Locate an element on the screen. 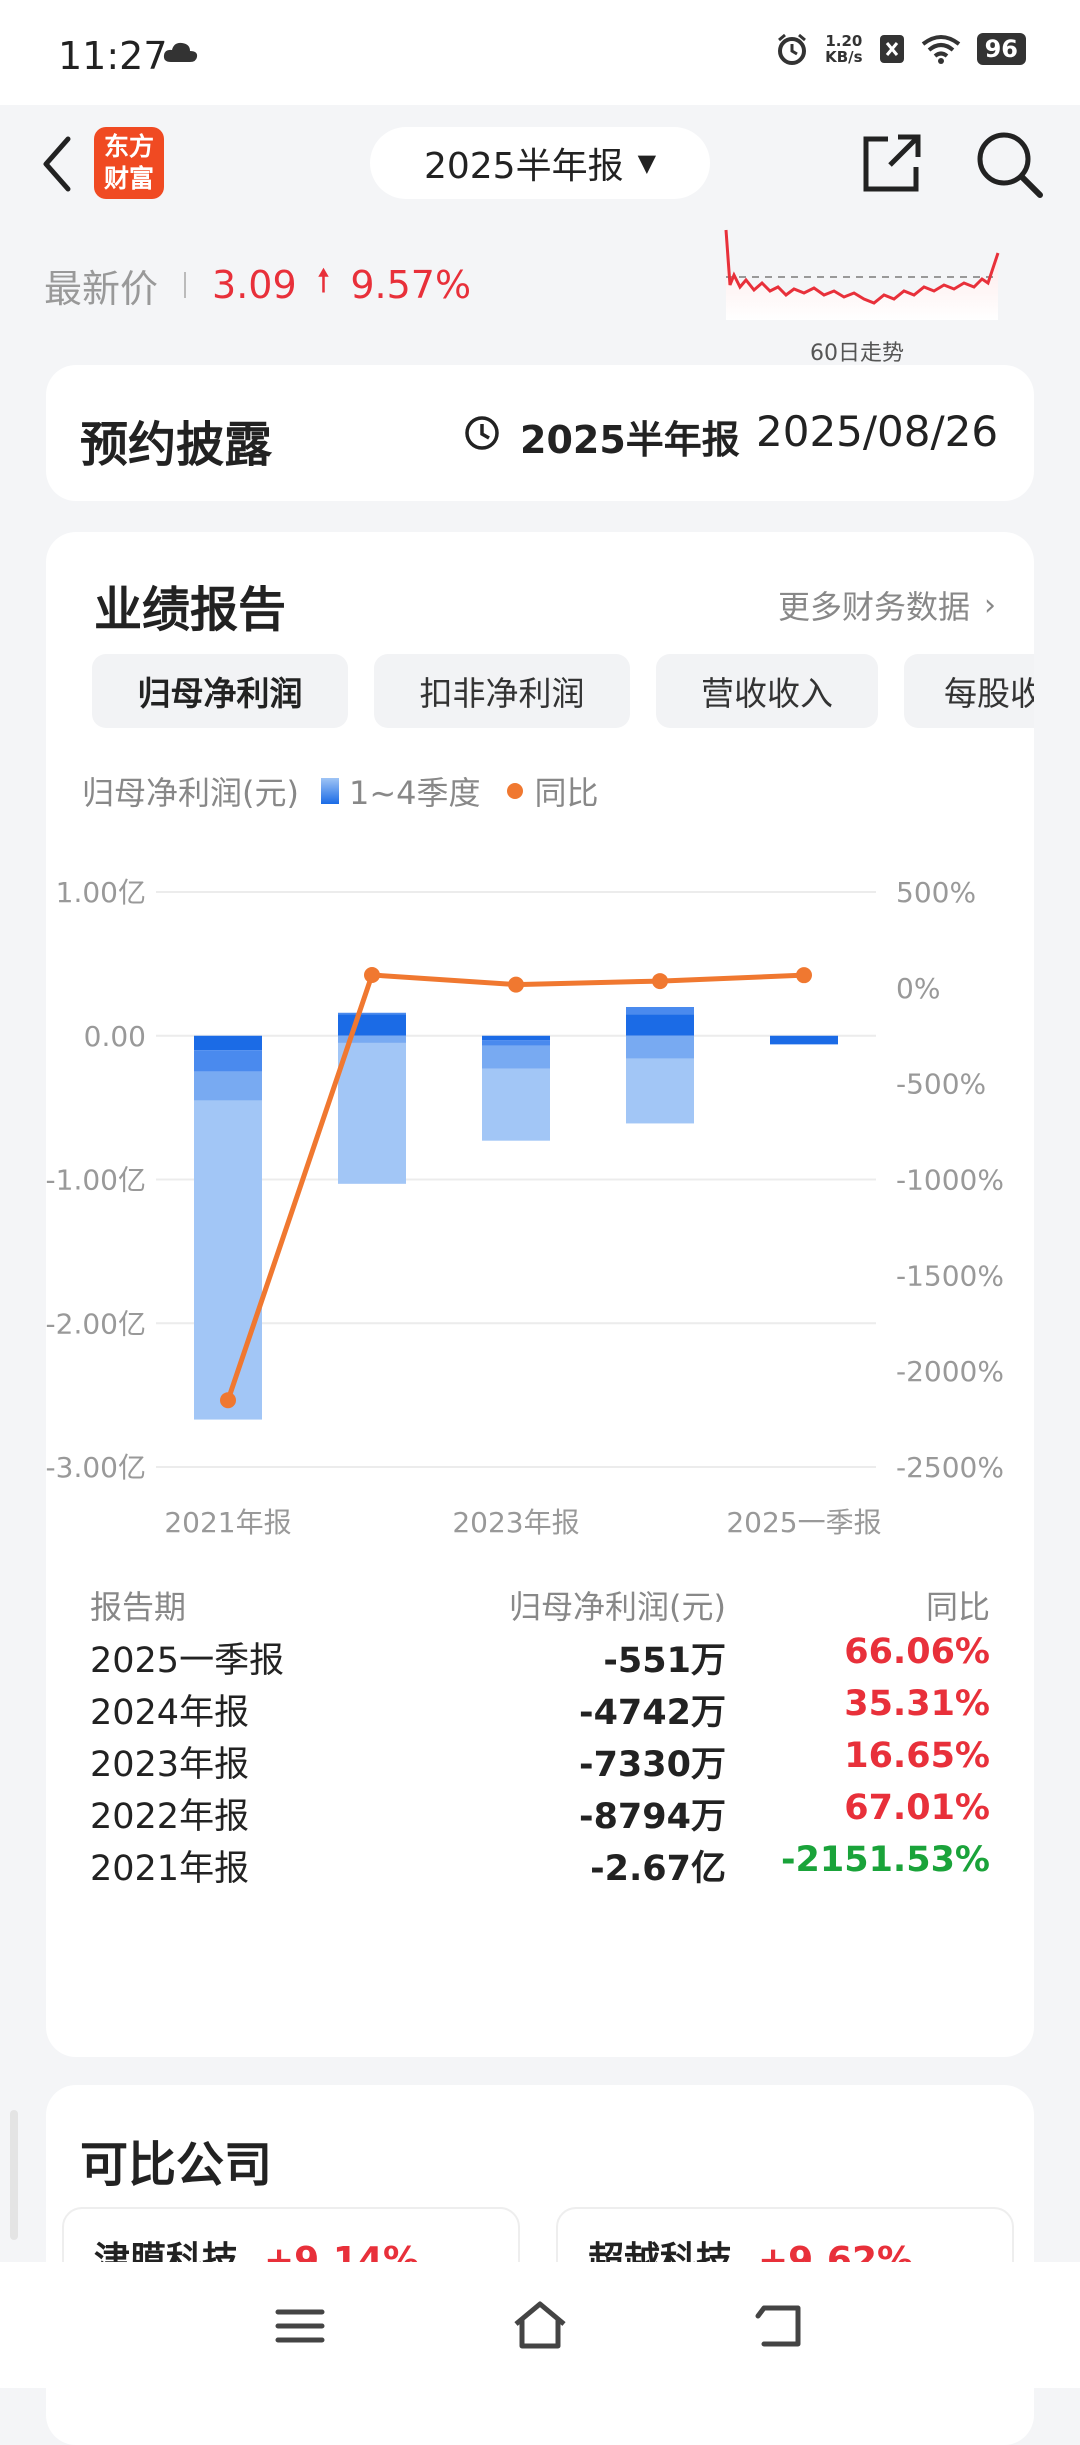 This screenshot has width=1080, height=2445. tab-eps: 每股收益 is located at coordinates (969, 691).